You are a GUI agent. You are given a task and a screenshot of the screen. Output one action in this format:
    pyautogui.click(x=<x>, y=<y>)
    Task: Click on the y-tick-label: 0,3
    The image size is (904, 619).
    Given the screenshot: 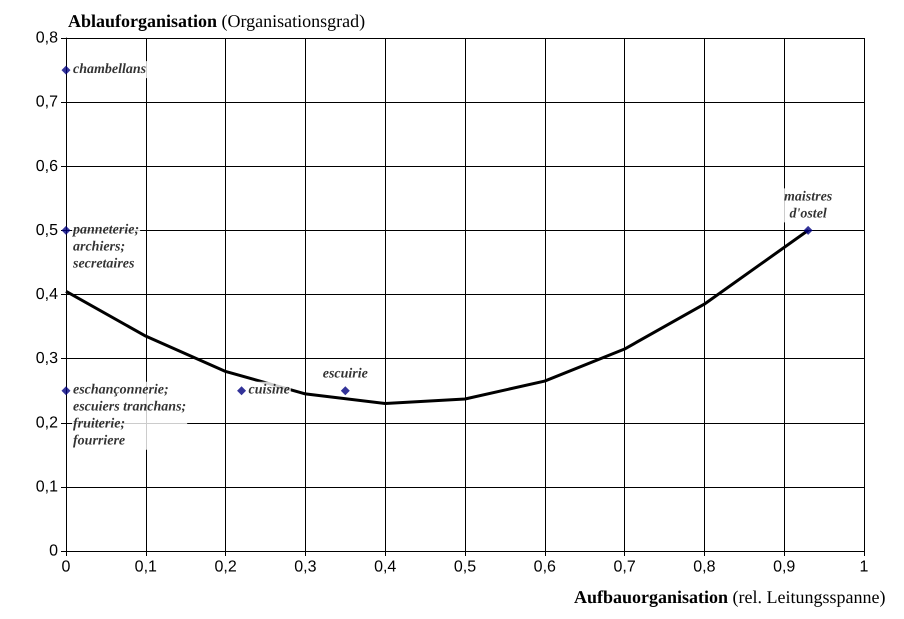 What is the action you would take?
    pyautogui.click(x=47, y=359)
    